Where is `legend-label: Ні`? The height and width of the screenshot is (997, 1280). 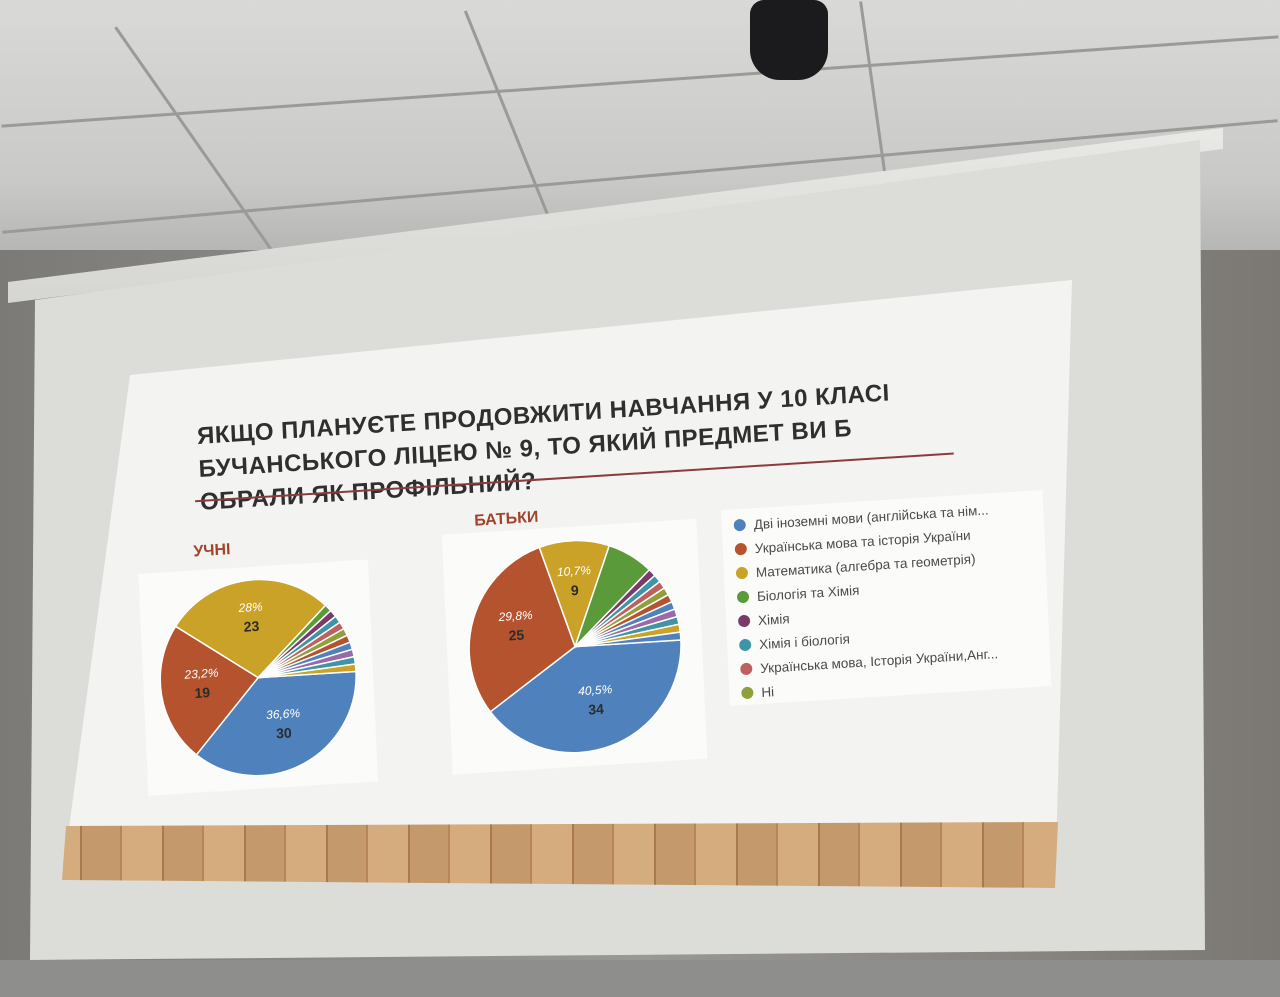
legend-label: Ні is located at coordinates (768, 691).